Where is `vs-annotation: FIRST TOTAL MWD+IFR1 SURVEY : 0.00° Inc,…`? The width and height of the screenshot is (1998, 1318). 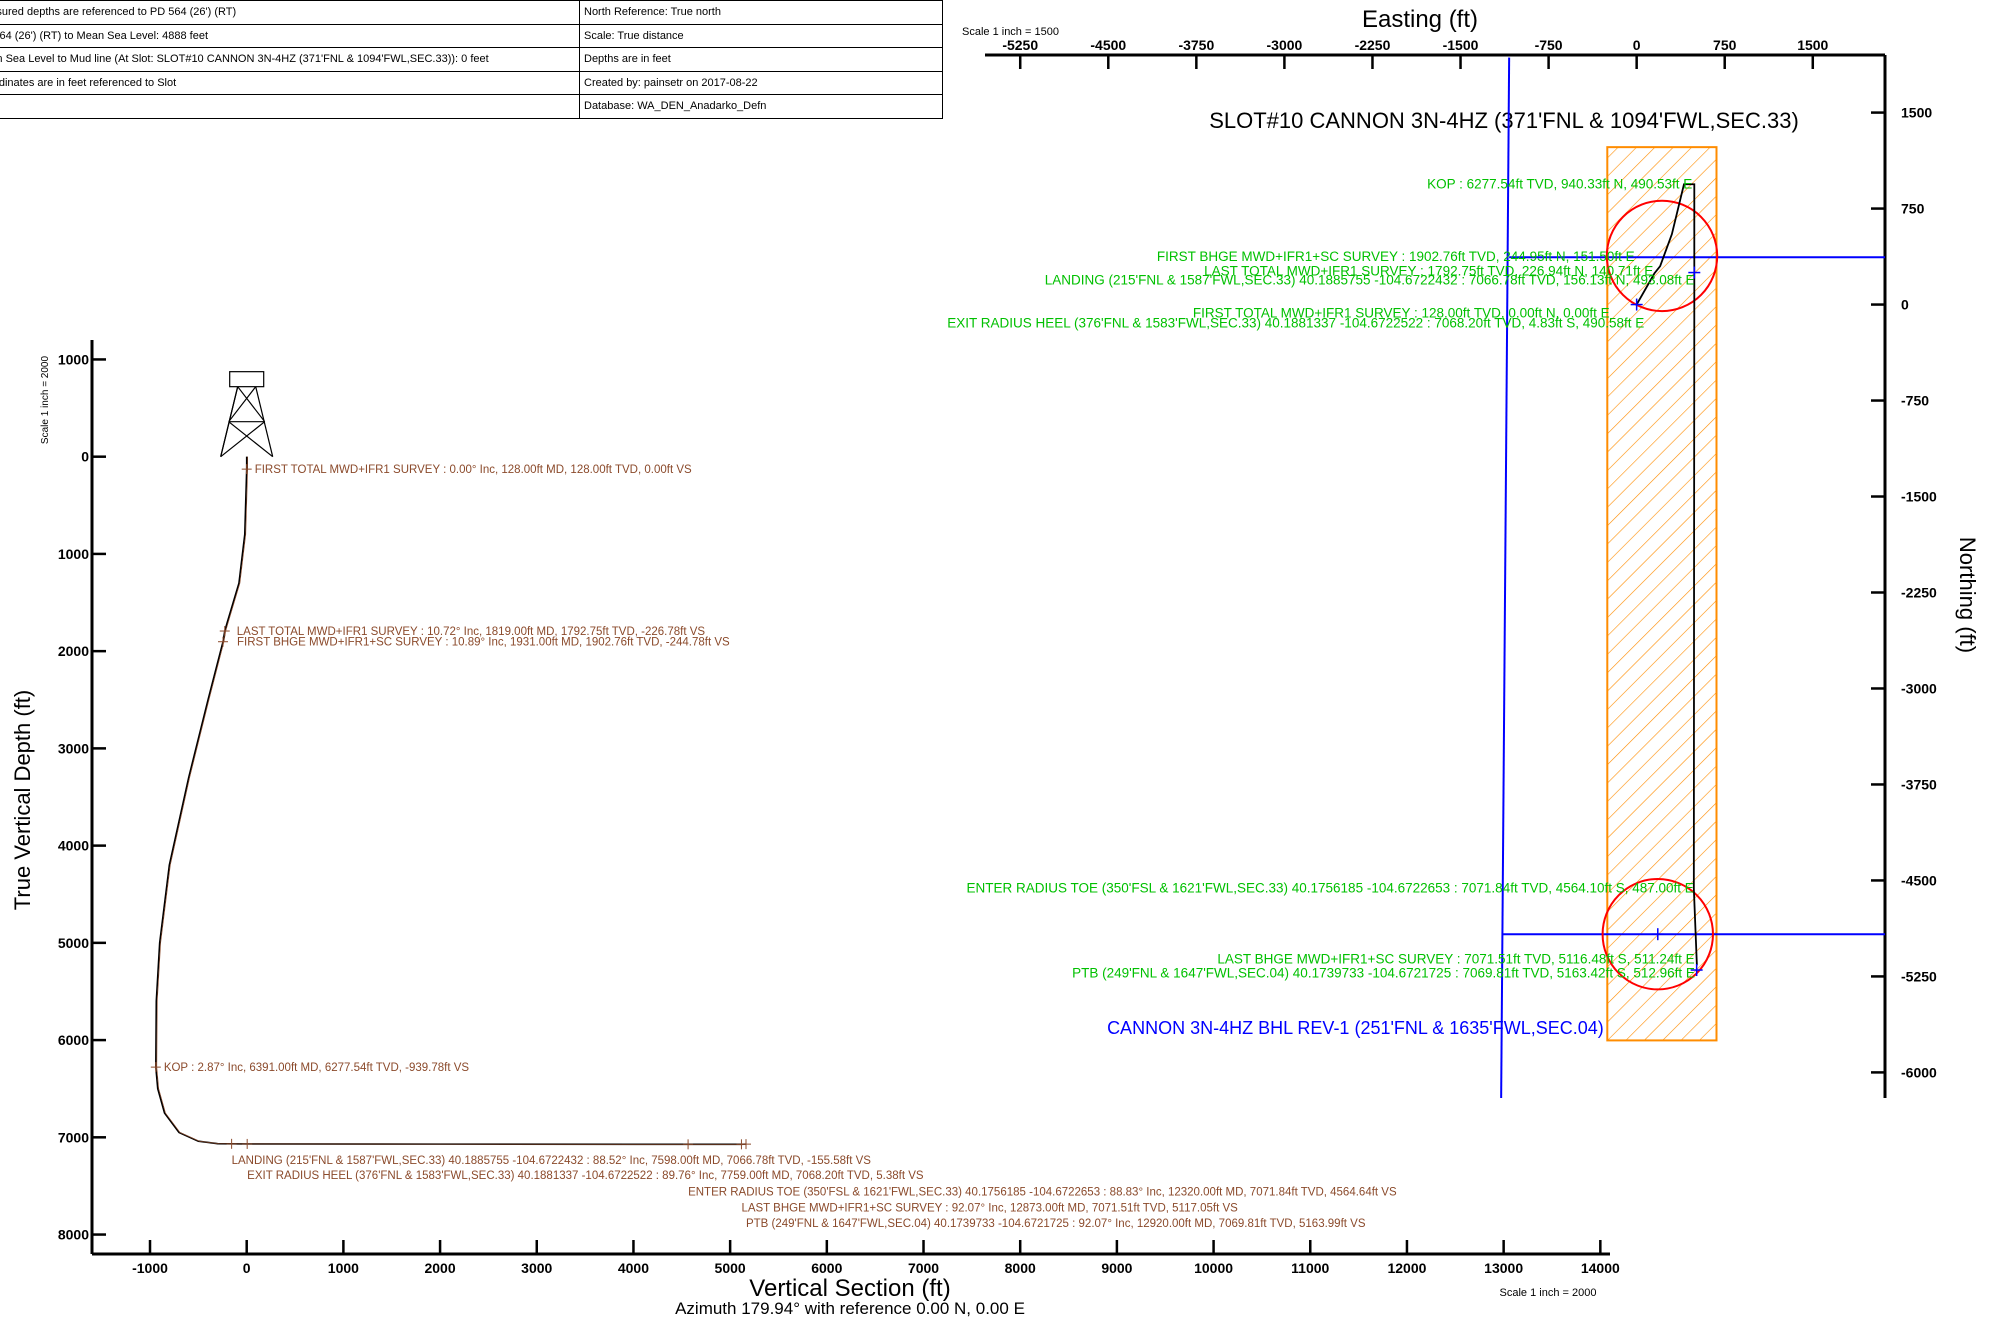
vs-annotation: FIRST TOTAL MWD+IFR1 SURVEY : 0.00° Inc,… is located at coordinates (473, 470).